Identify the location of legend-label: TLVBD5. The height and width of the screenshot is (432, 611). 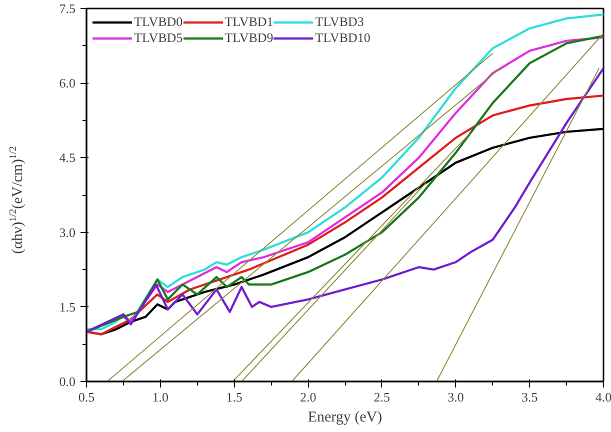
(158, 38).